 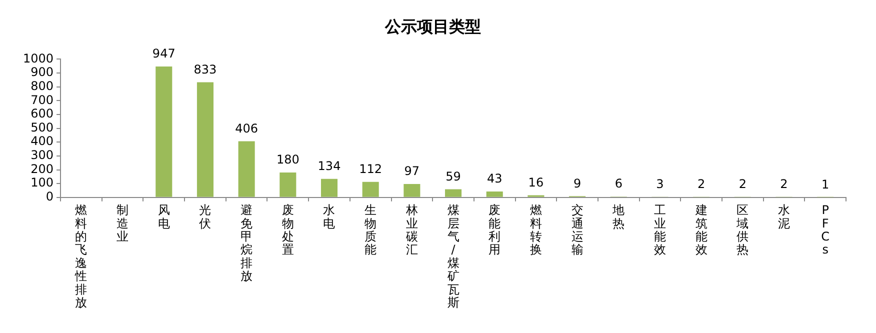 I want to click on y-tick-label: 800, so click(x=42, y=85).